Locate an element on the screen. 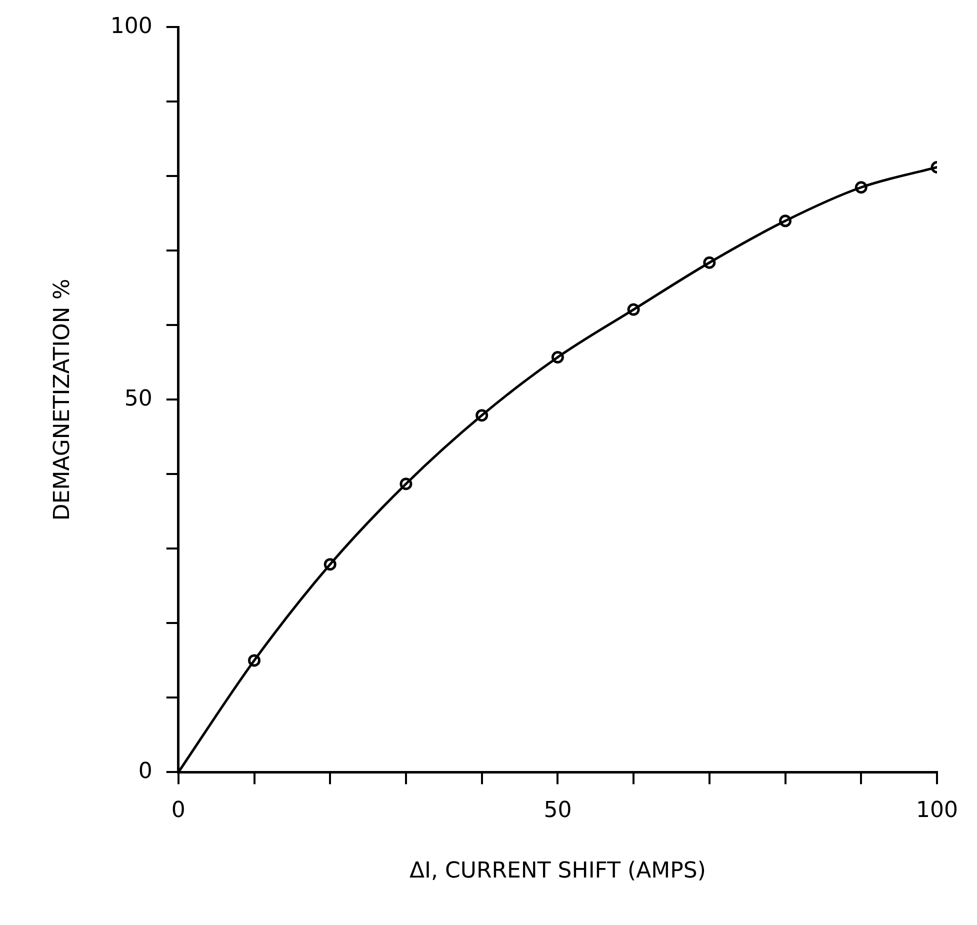  x-tick-label: 50 is located at coordinates (558, 811).